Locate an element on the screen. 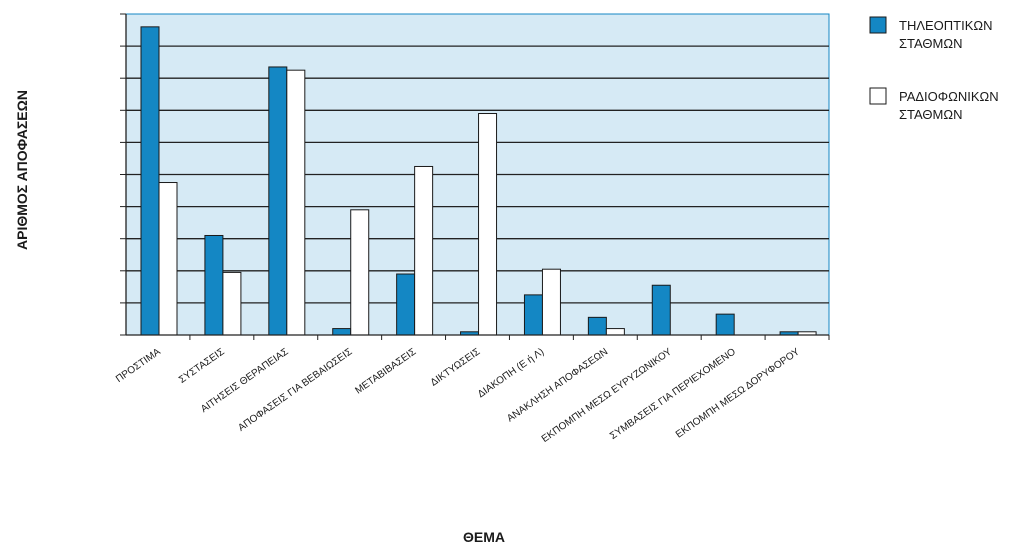 Image resolution: width=1029 pixels, height=546 pixels. x-tick-label: ΣΥΣΤΑΣΕΙΣ is located at coordinates (202, 365).